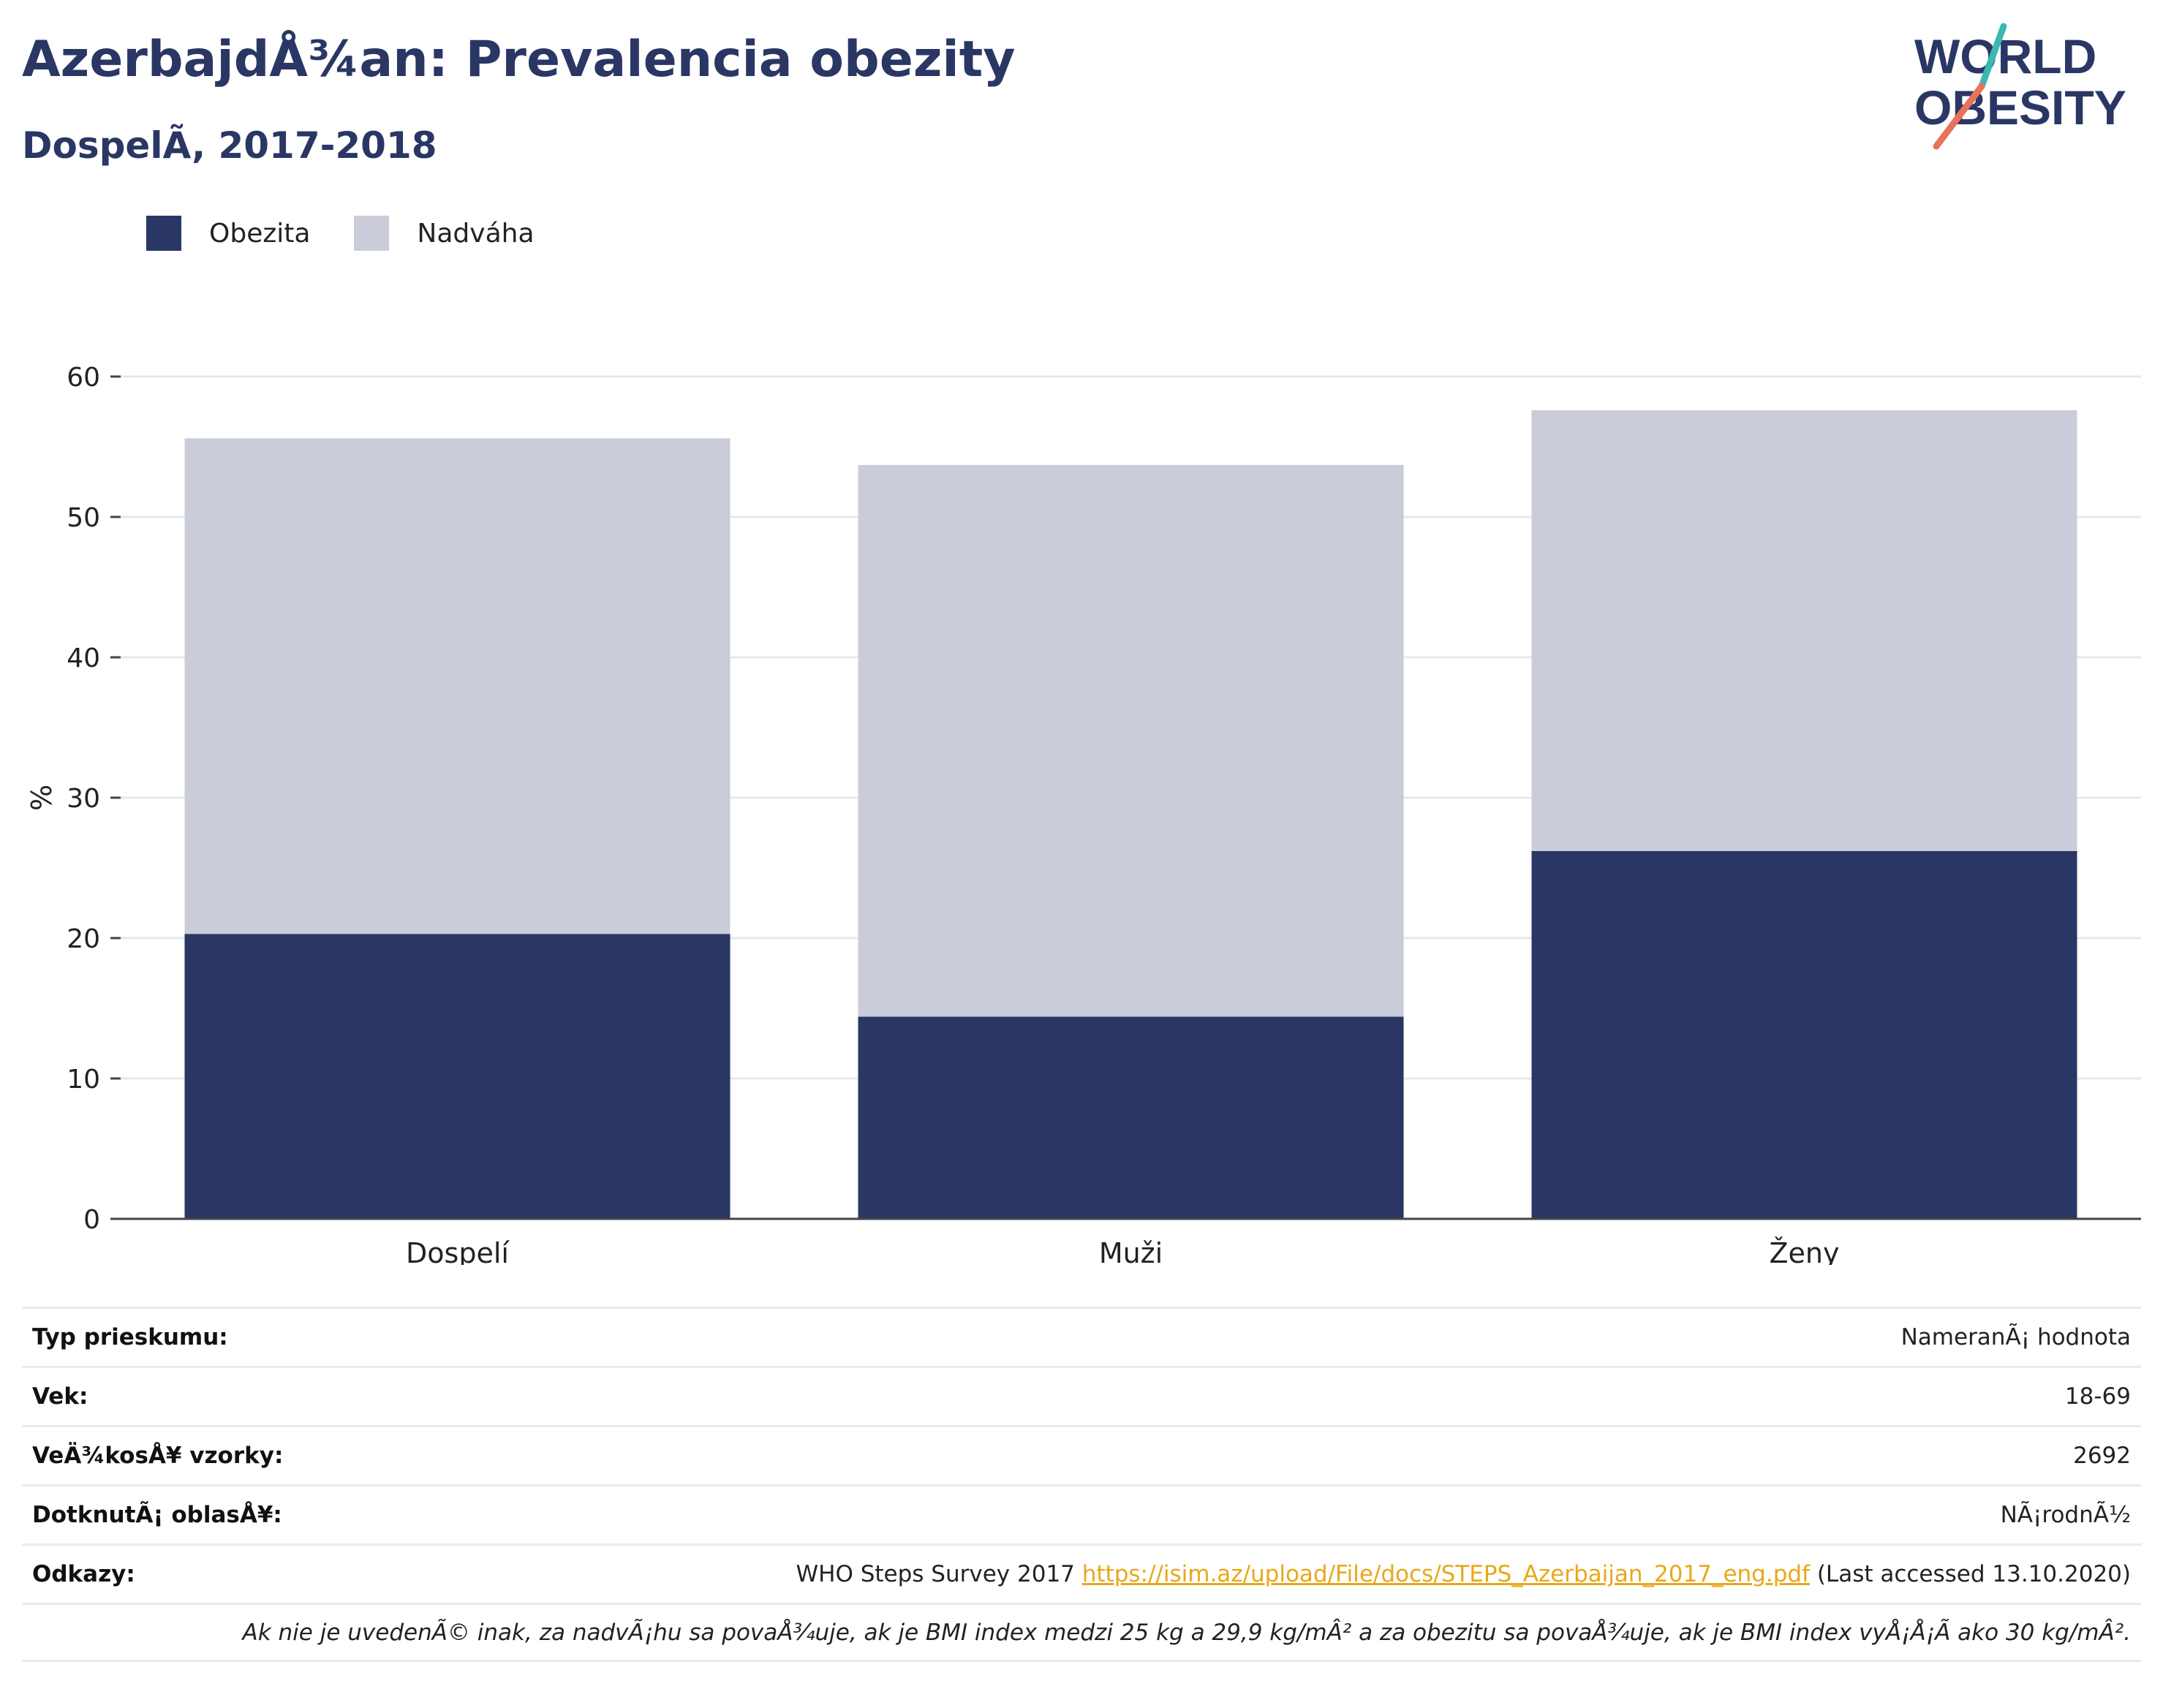 The height and width of the screenshot is (1708, 2163). Describe the element at coordinates (158, 1456) in the screenshot. I see `sample-size-label: VeÄ¾kosÅ¥ vzorky:` at that location.